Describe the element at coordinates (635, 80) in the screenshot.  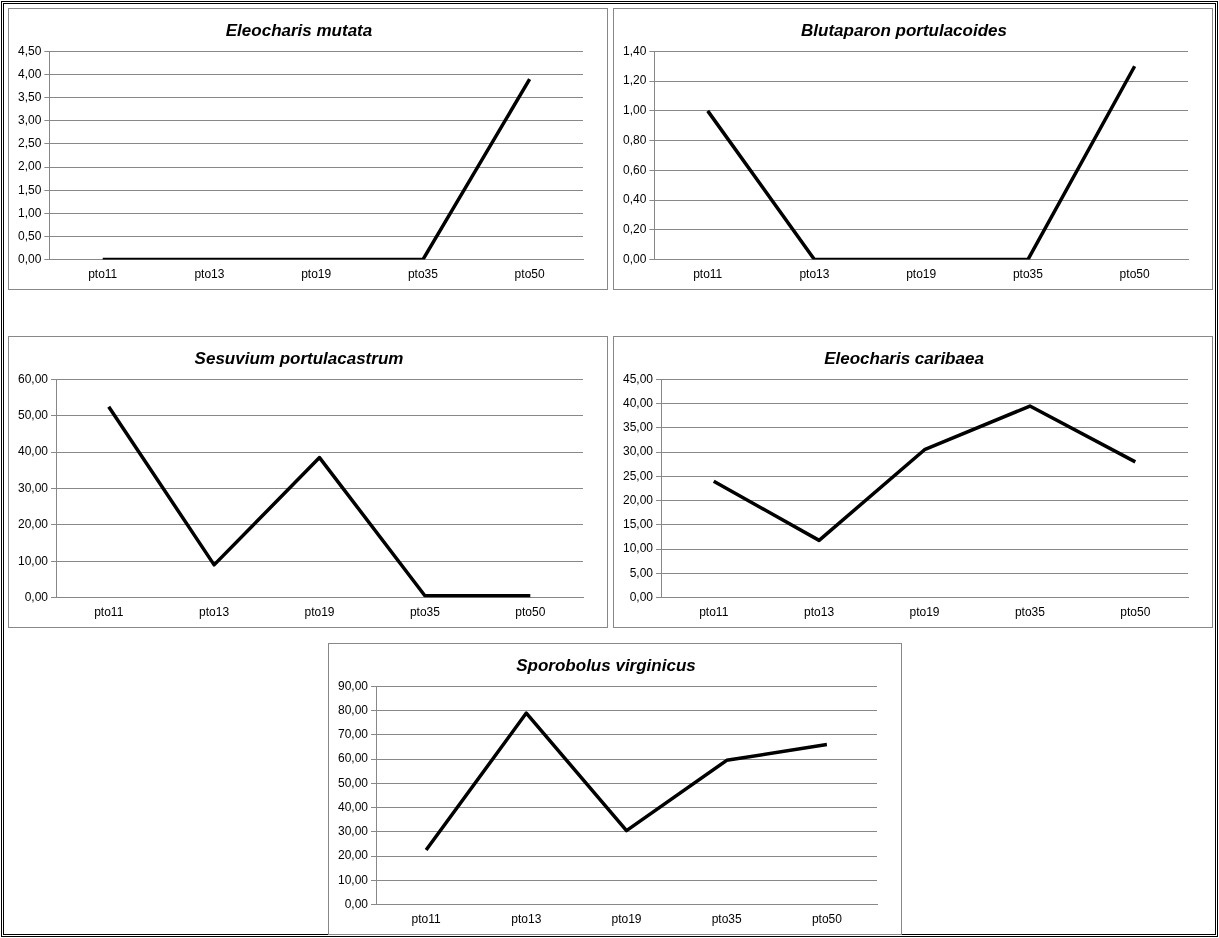
I see `y-tick-label: 1,20` at that location.